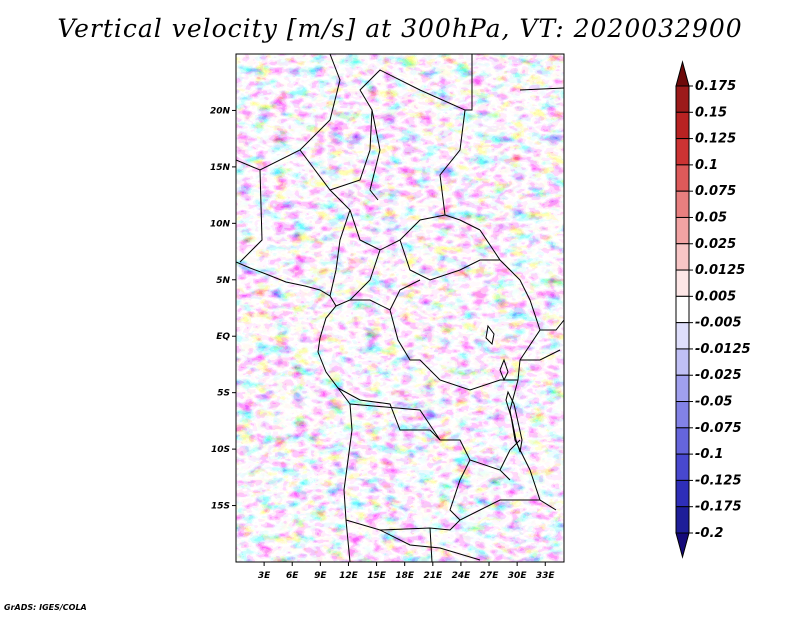 Image resolution: width=800 pixels, height=618 pixels. Describe the element at coordinates (718, 480) in the screenshot. I see `colorbar-label: -0.125` at that location.